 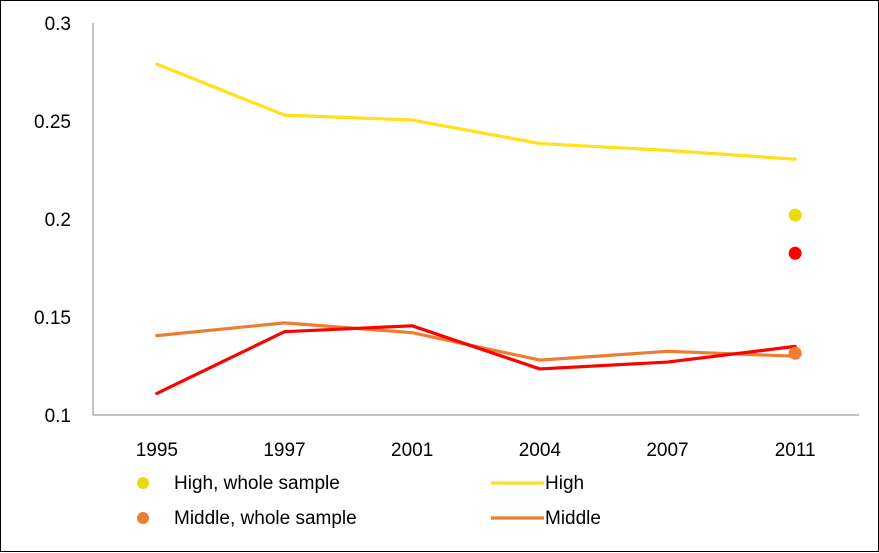 What do you see at coordinates (476, 111) in the screenshot?
I see `series-line-high` at bounding box center [476, 111].